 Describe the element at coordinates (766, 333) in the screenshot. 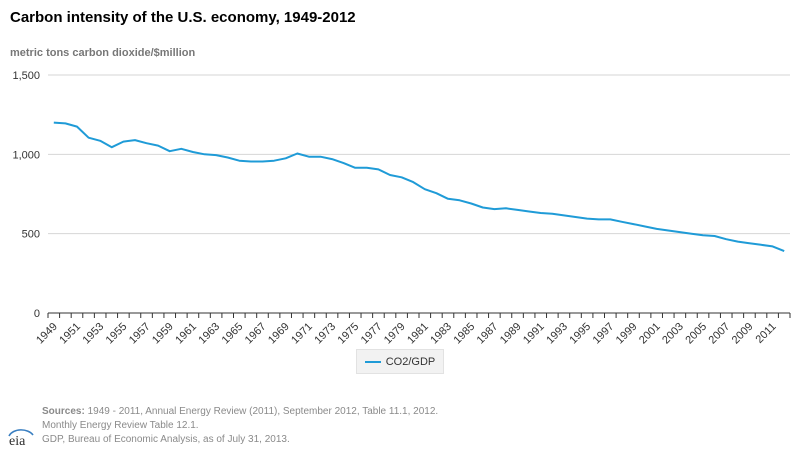

I see `x-tick-label: 2011` at that location.